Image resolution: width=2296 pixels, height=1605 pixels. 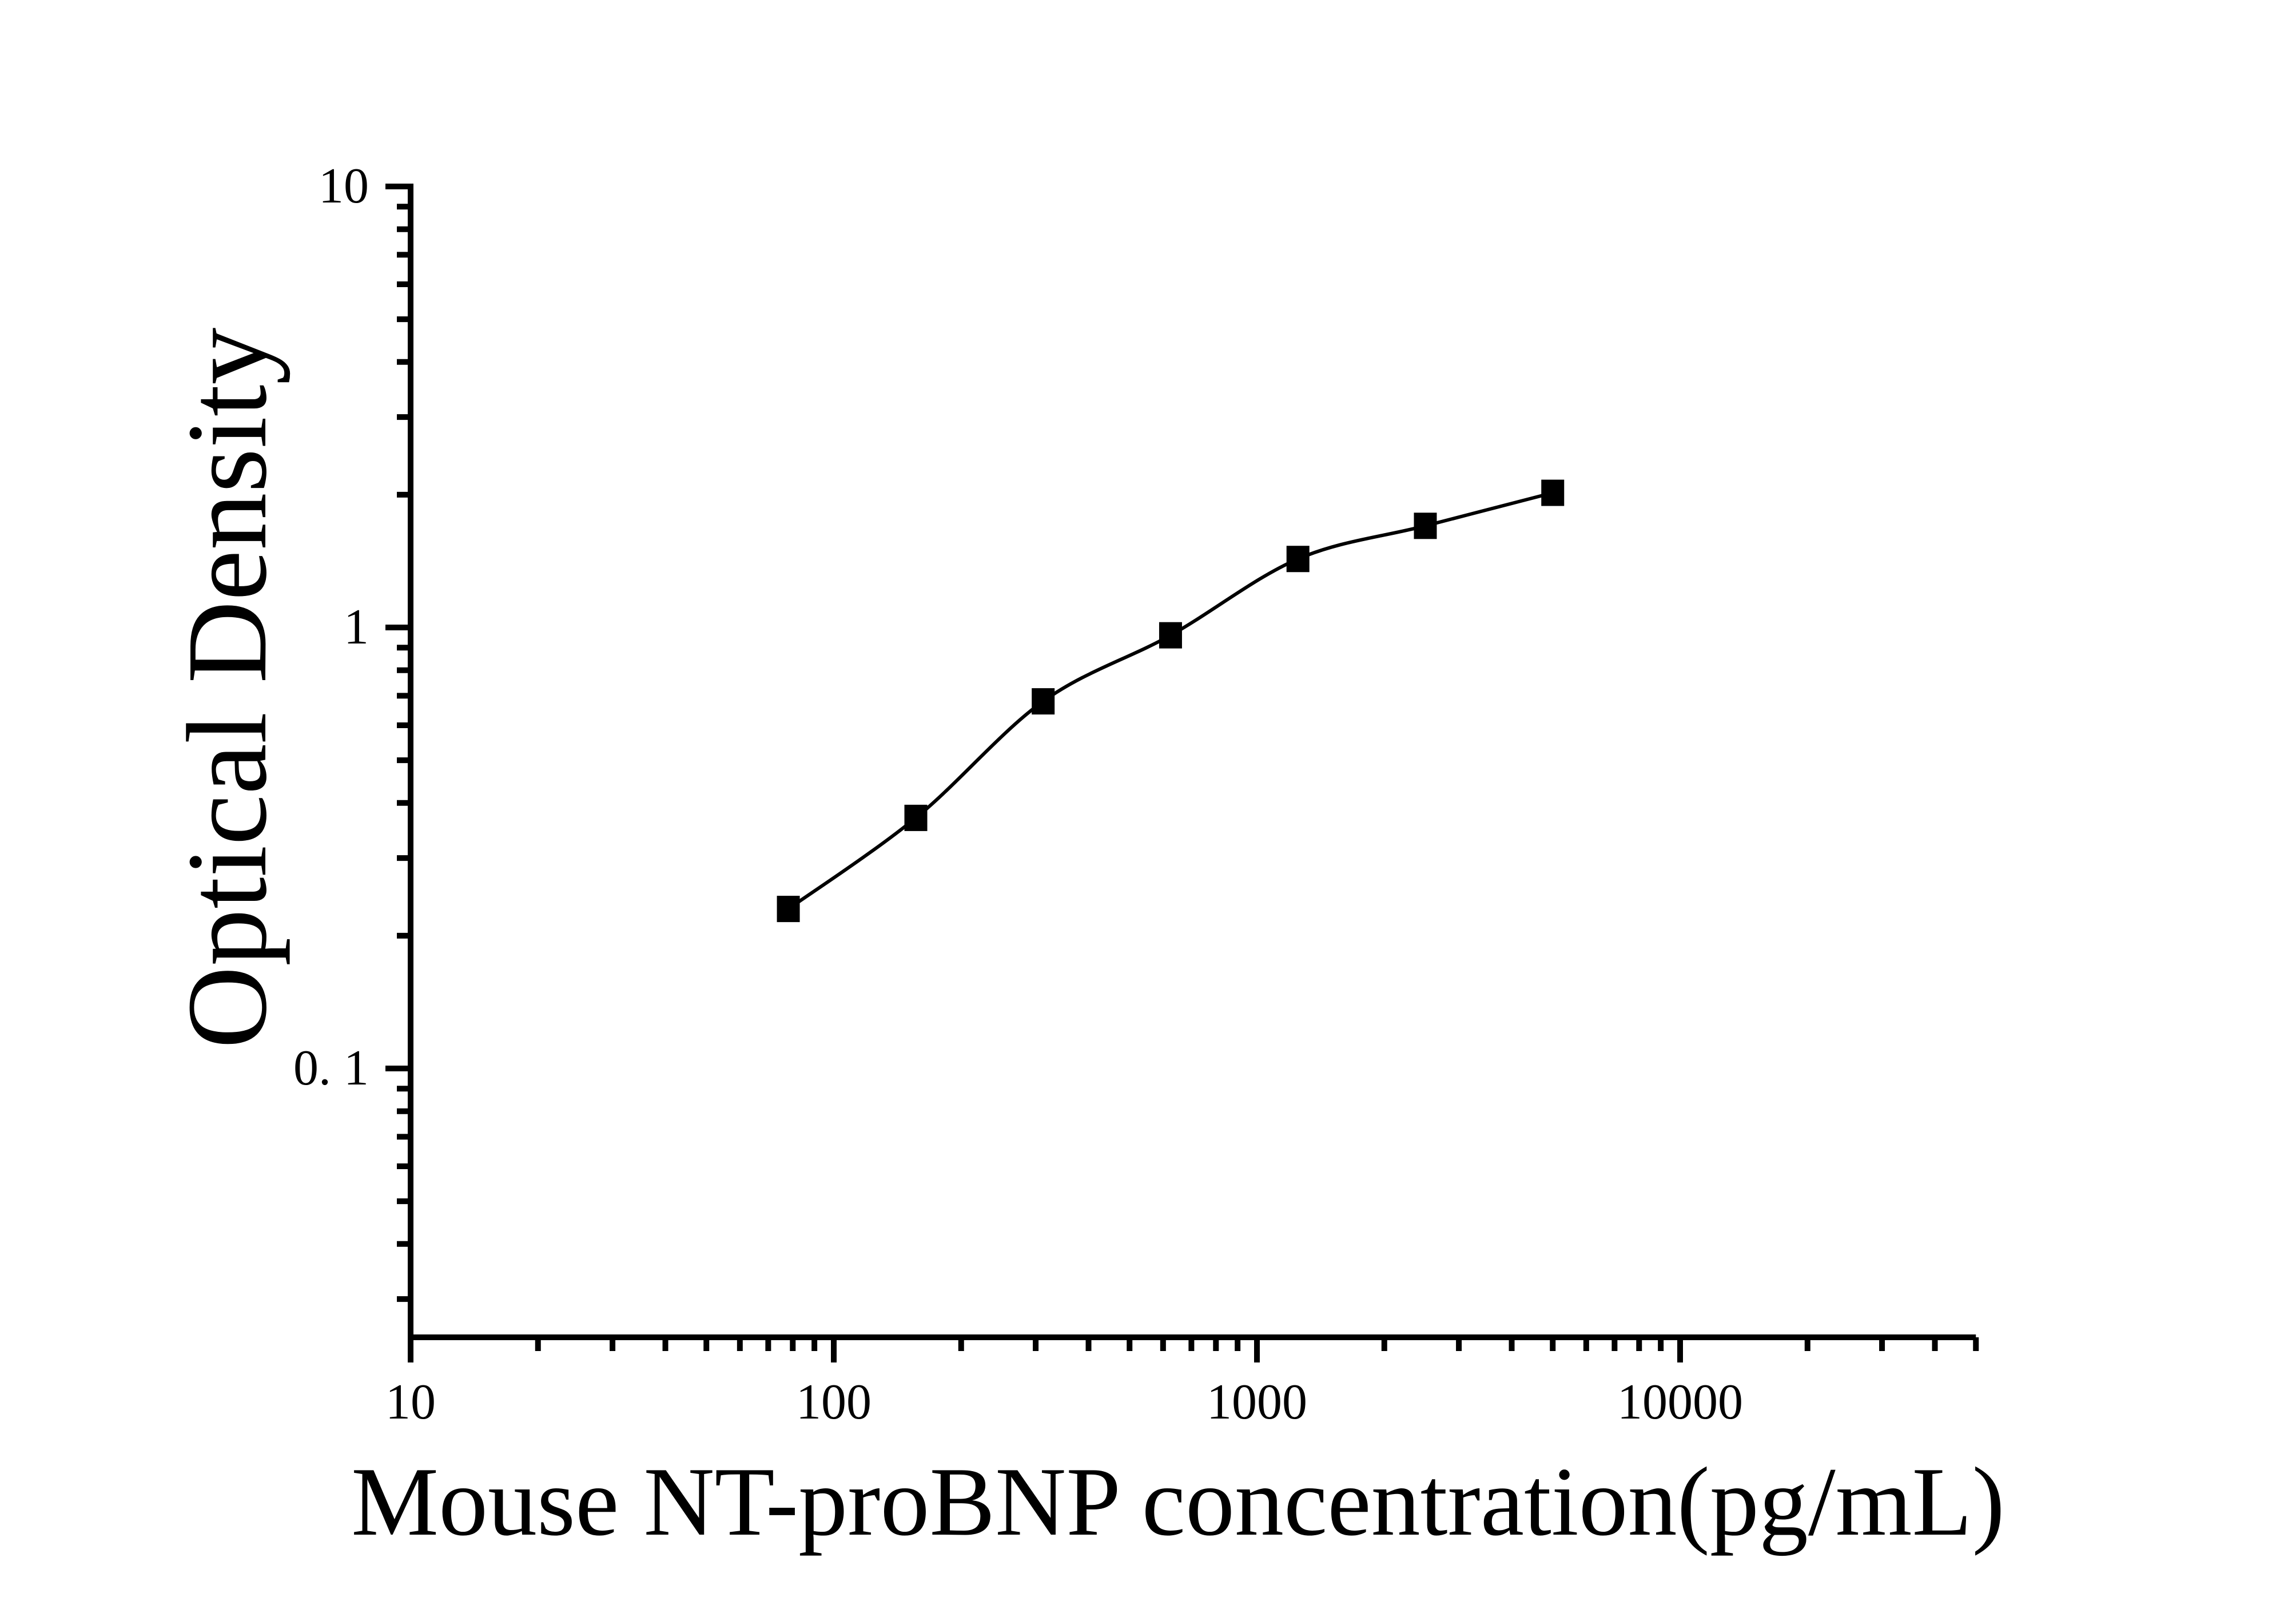 I want to click on y-tick-label: 1, so click(x=356, y=627).